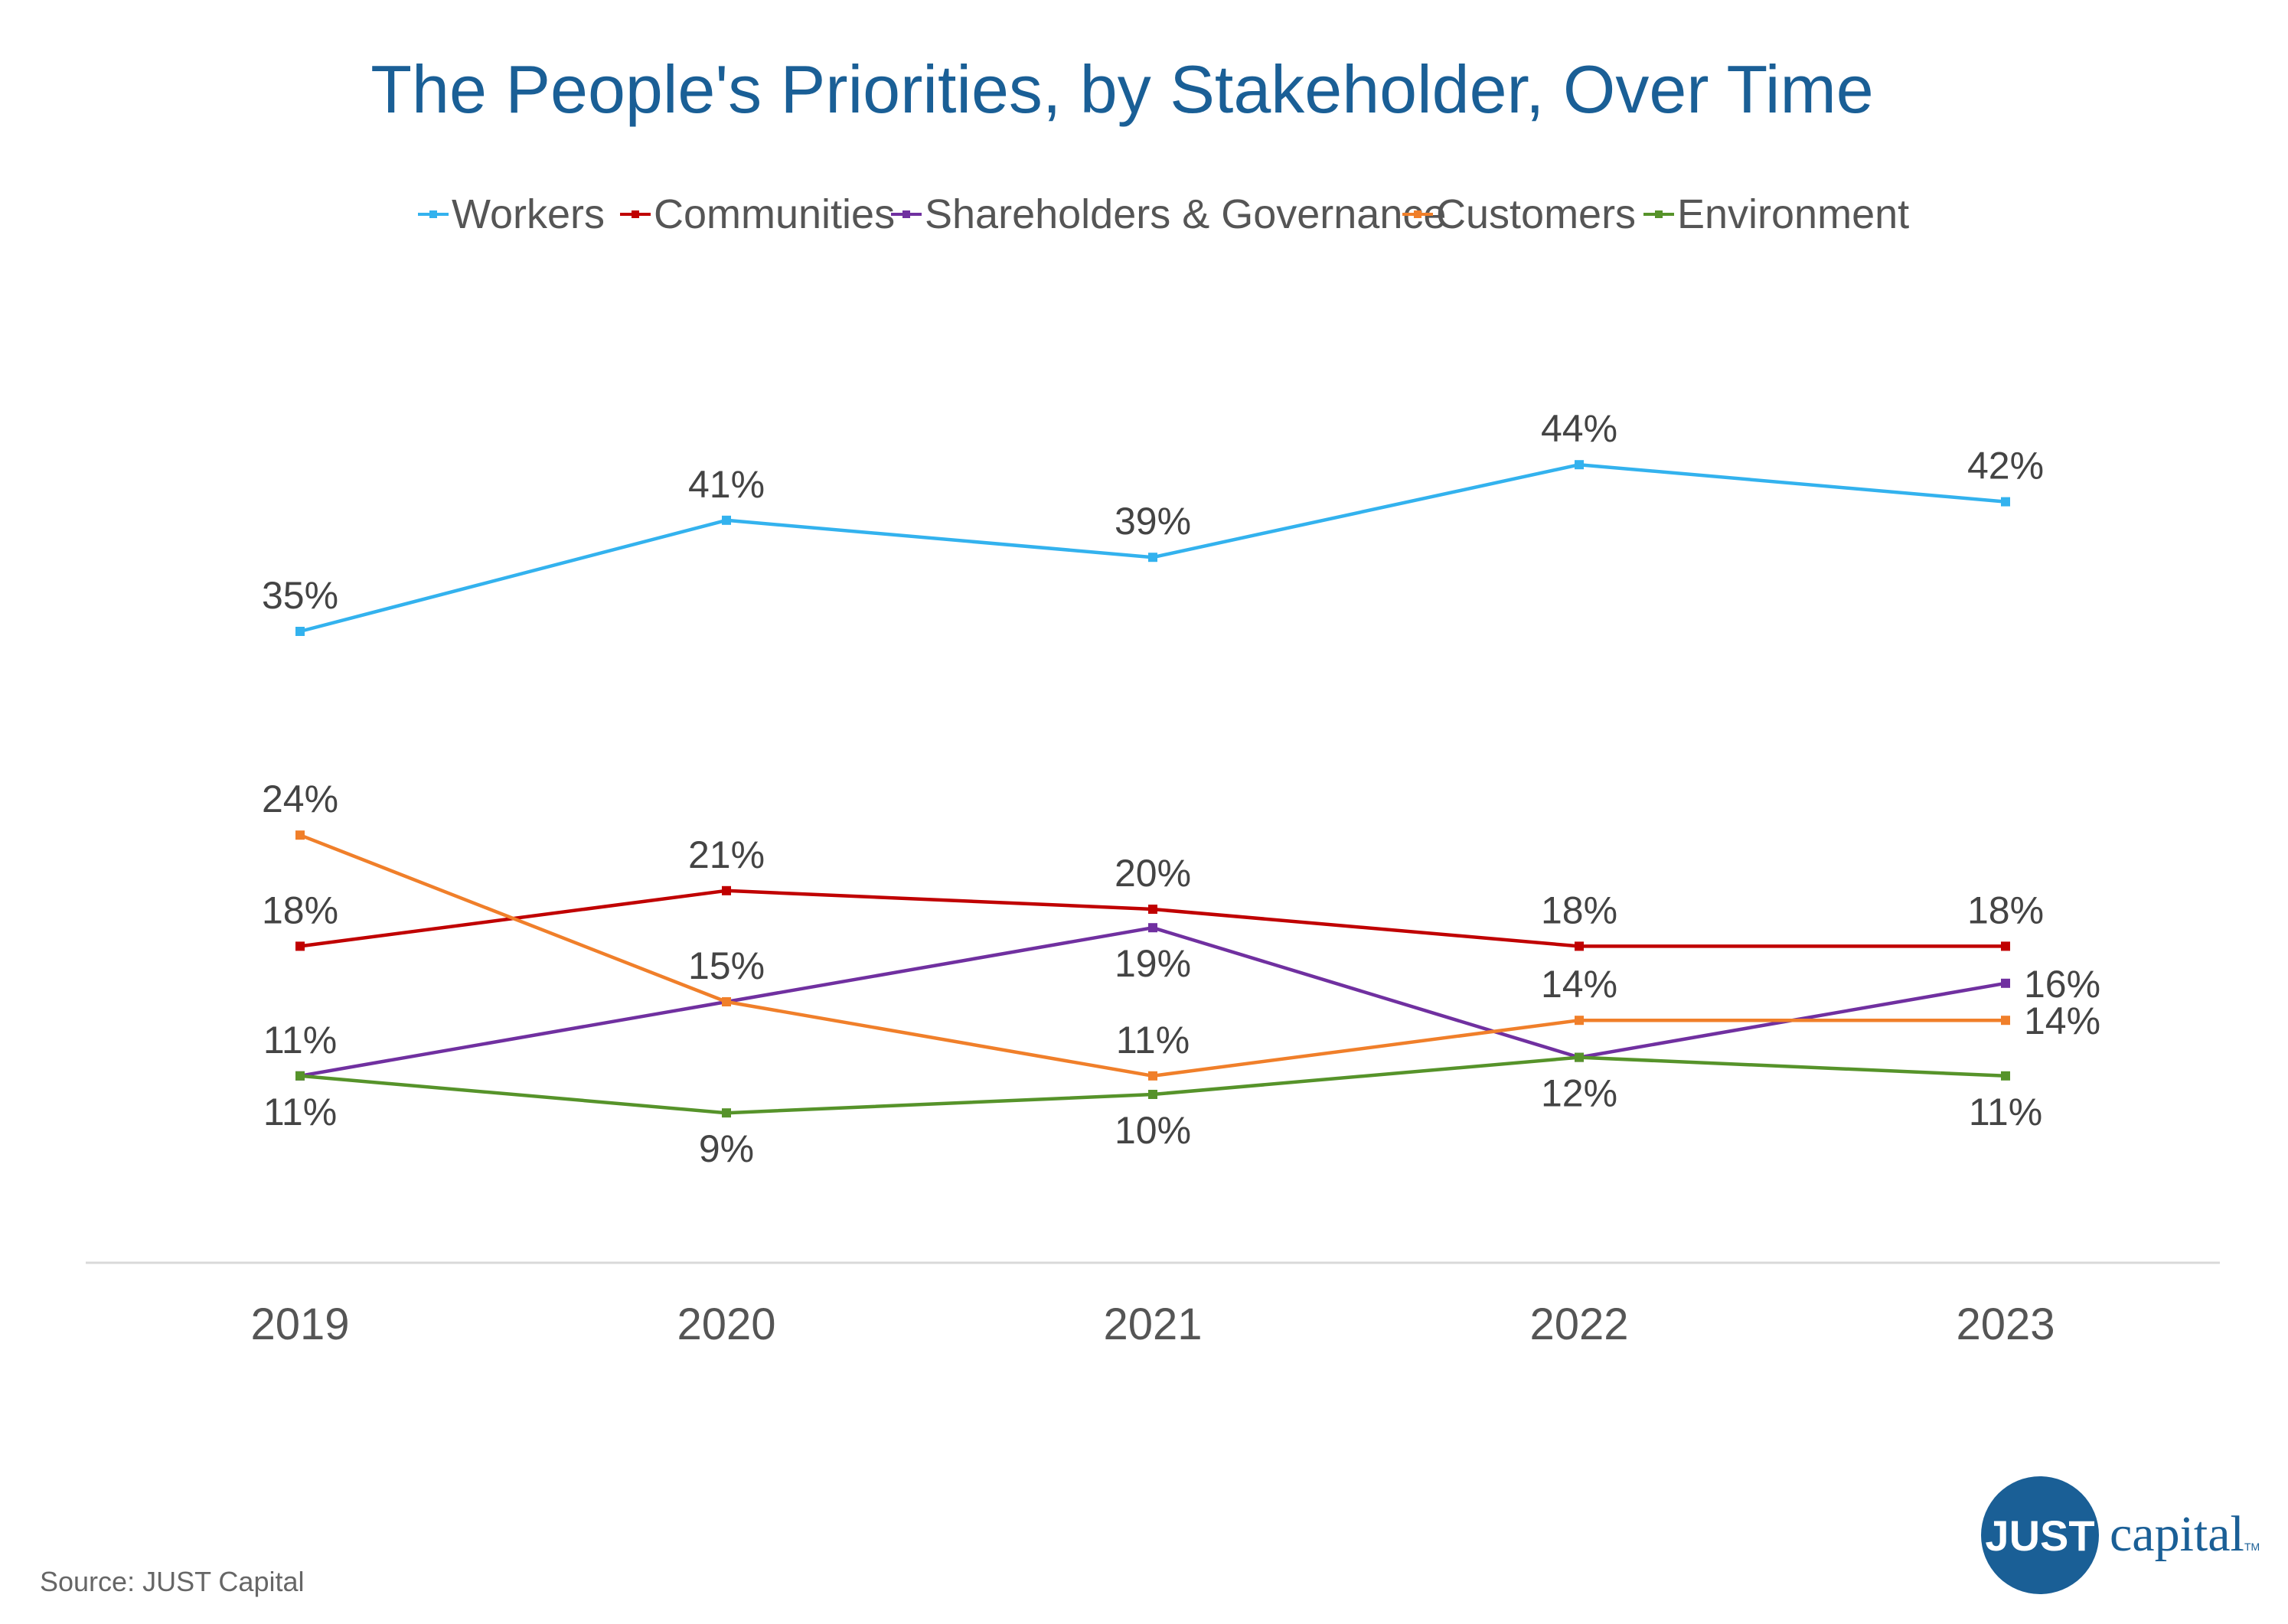 This screenshot has height=1624, width=2288. Describe the element at coordinates (2005, 1112) in the screenshot. I see `data-label-environment-2023: 11%` at that location.